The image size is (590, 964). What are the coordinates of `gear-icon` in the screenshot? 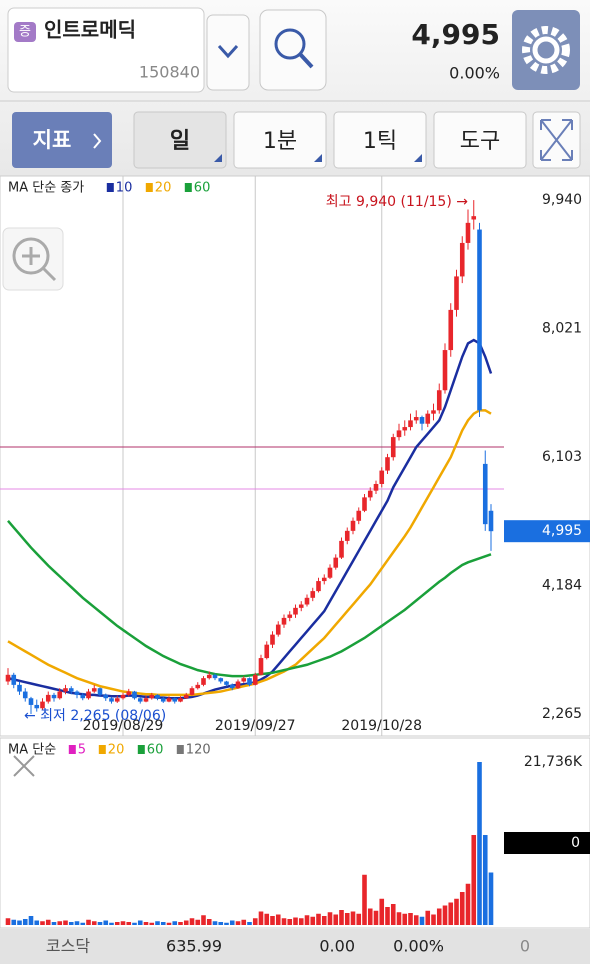 It's located at (546, 50).